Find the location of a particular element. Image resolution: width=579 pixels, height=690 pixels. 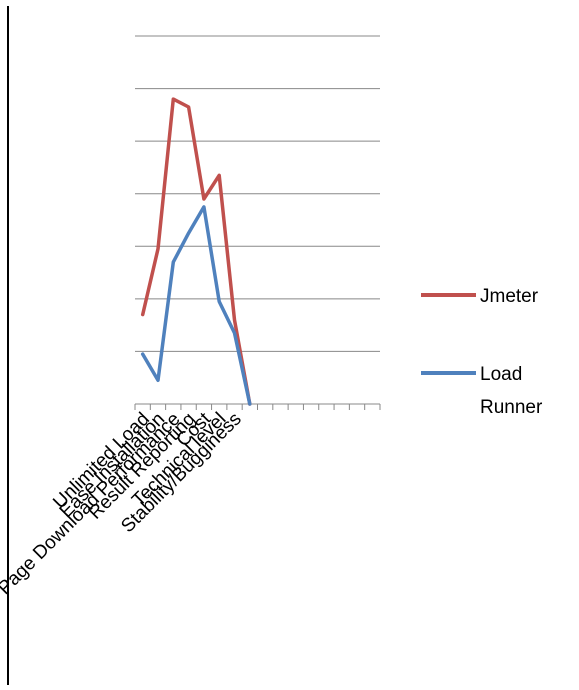

legend-label: Runner is located at coordinates (511, 407).